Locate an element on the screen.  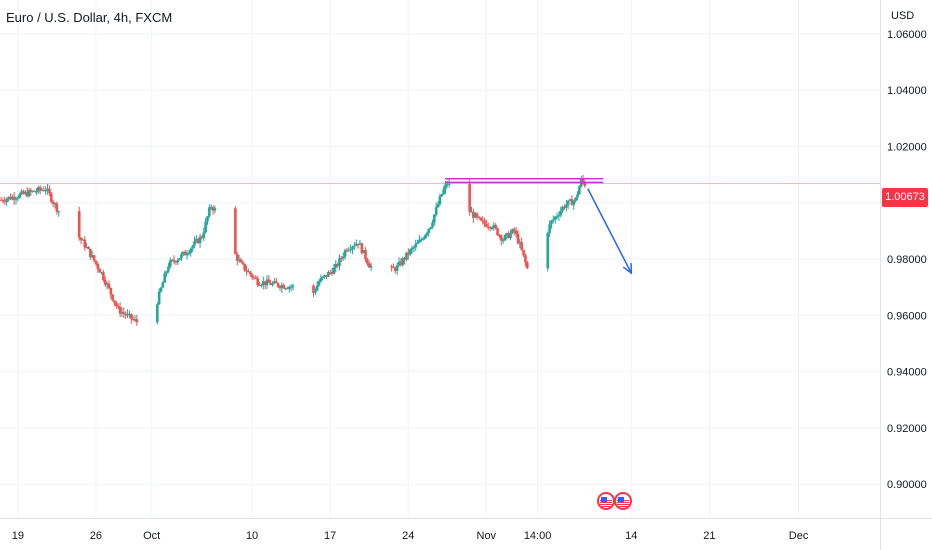
time-tick-label: Nov is located at coordinates (487, 536).